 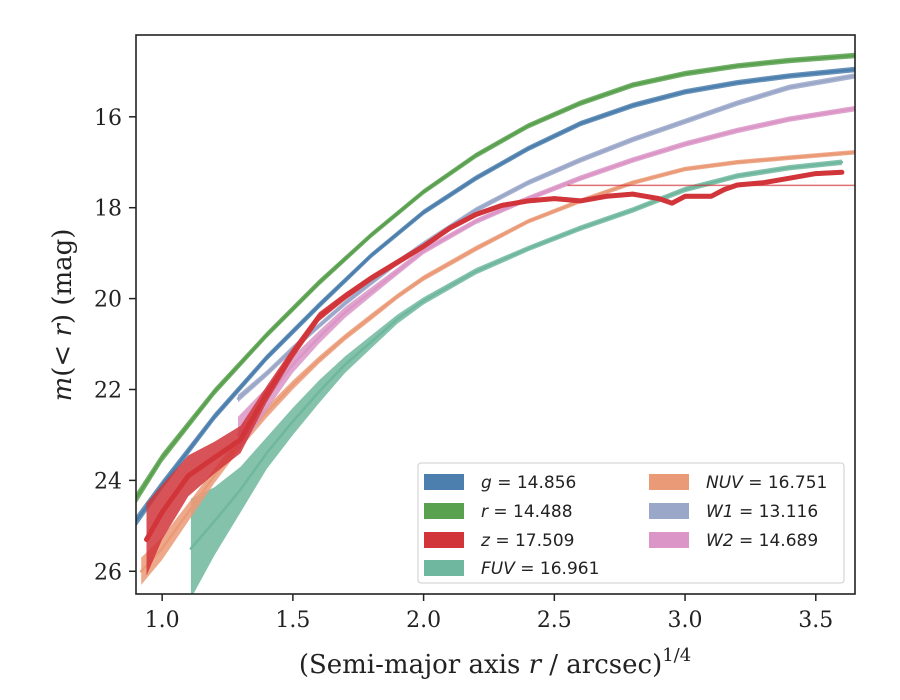 I want to click on legend-entry-z: z = 17.509, so click(x=499, y=541).